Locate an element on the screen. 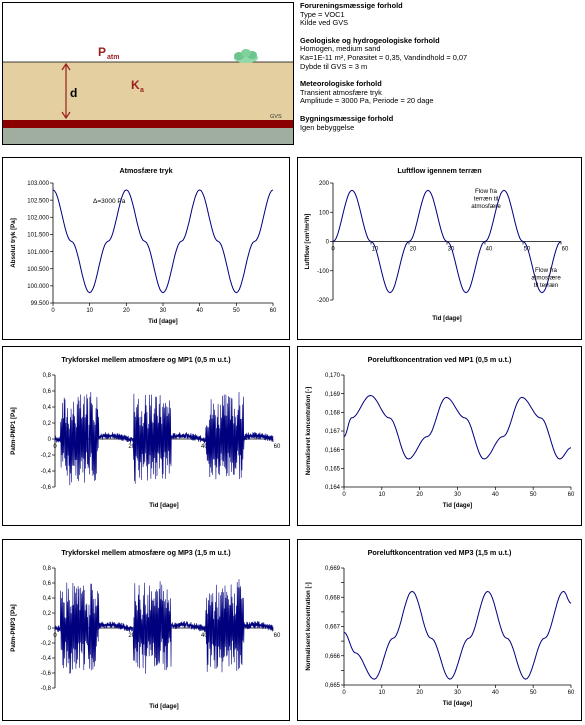 The height and width of the screenshot is (725, 585). y-axis-label: Luftflow [cm³/m²/h] is located at coordinates (307, 242).